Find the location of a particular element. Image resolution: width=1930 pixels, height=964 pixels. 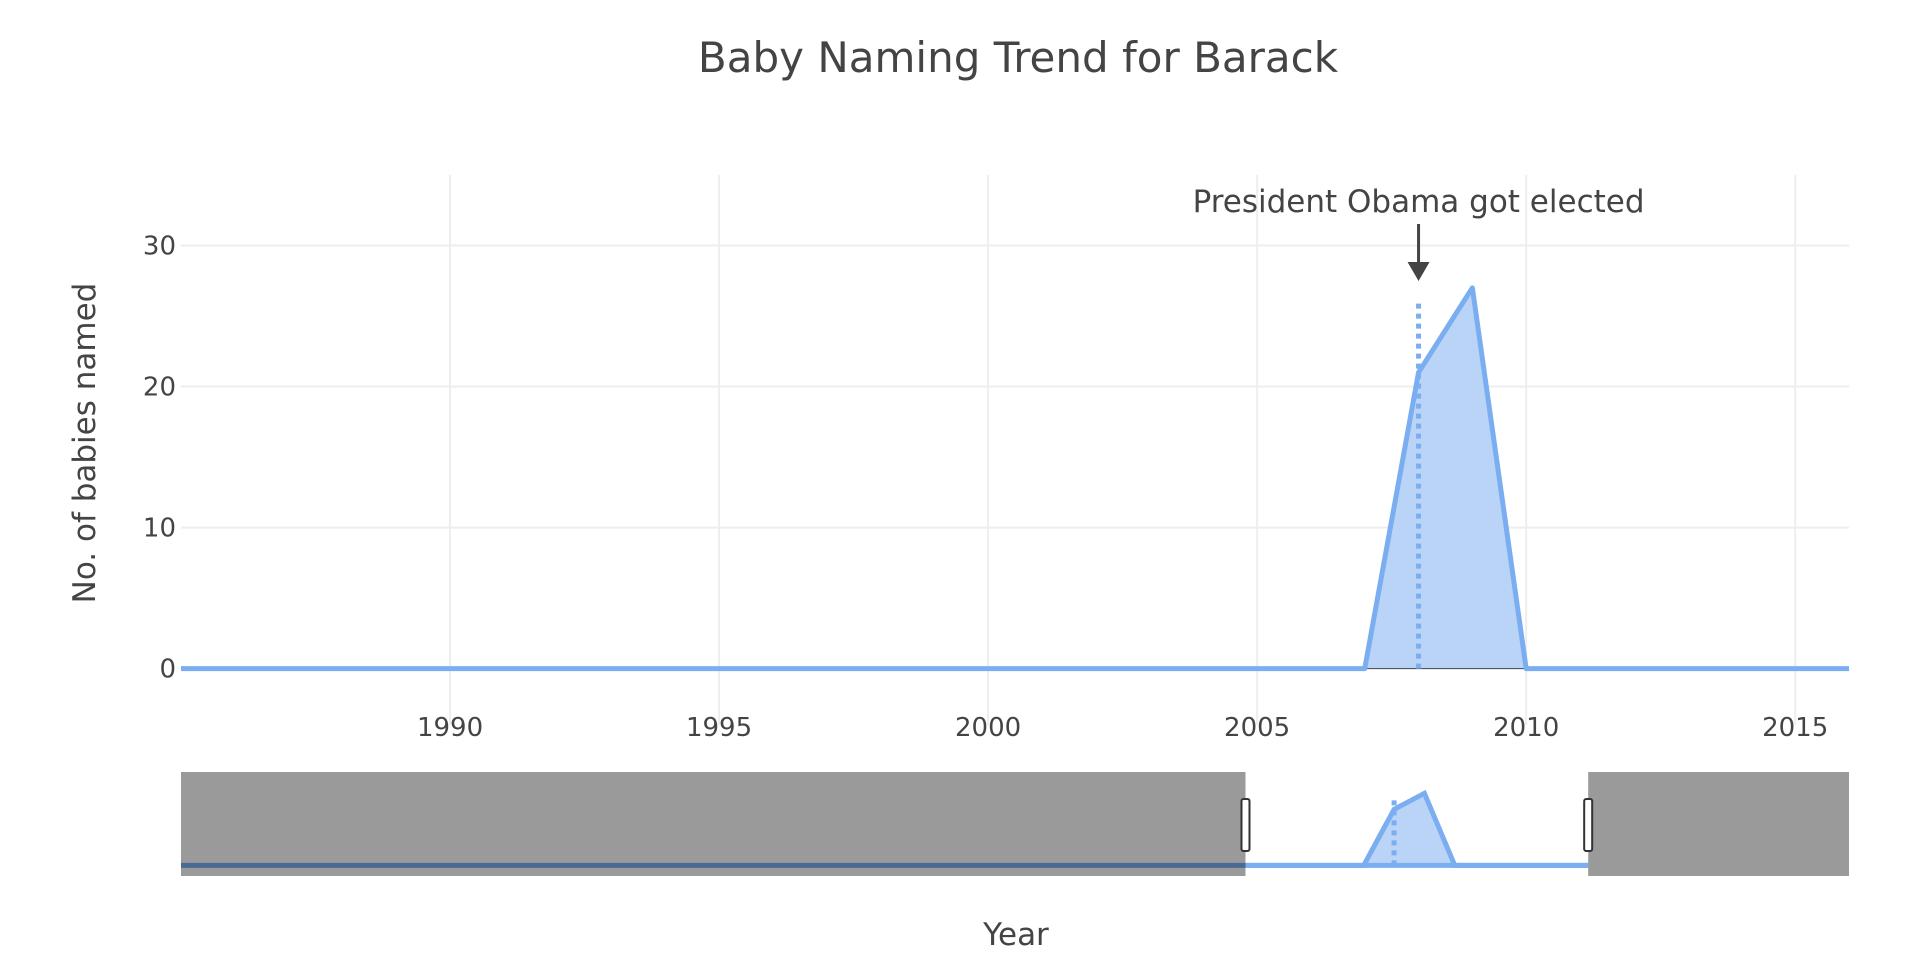

x-tick-label-2005: 2005 is located at coordinates (1257, 728).